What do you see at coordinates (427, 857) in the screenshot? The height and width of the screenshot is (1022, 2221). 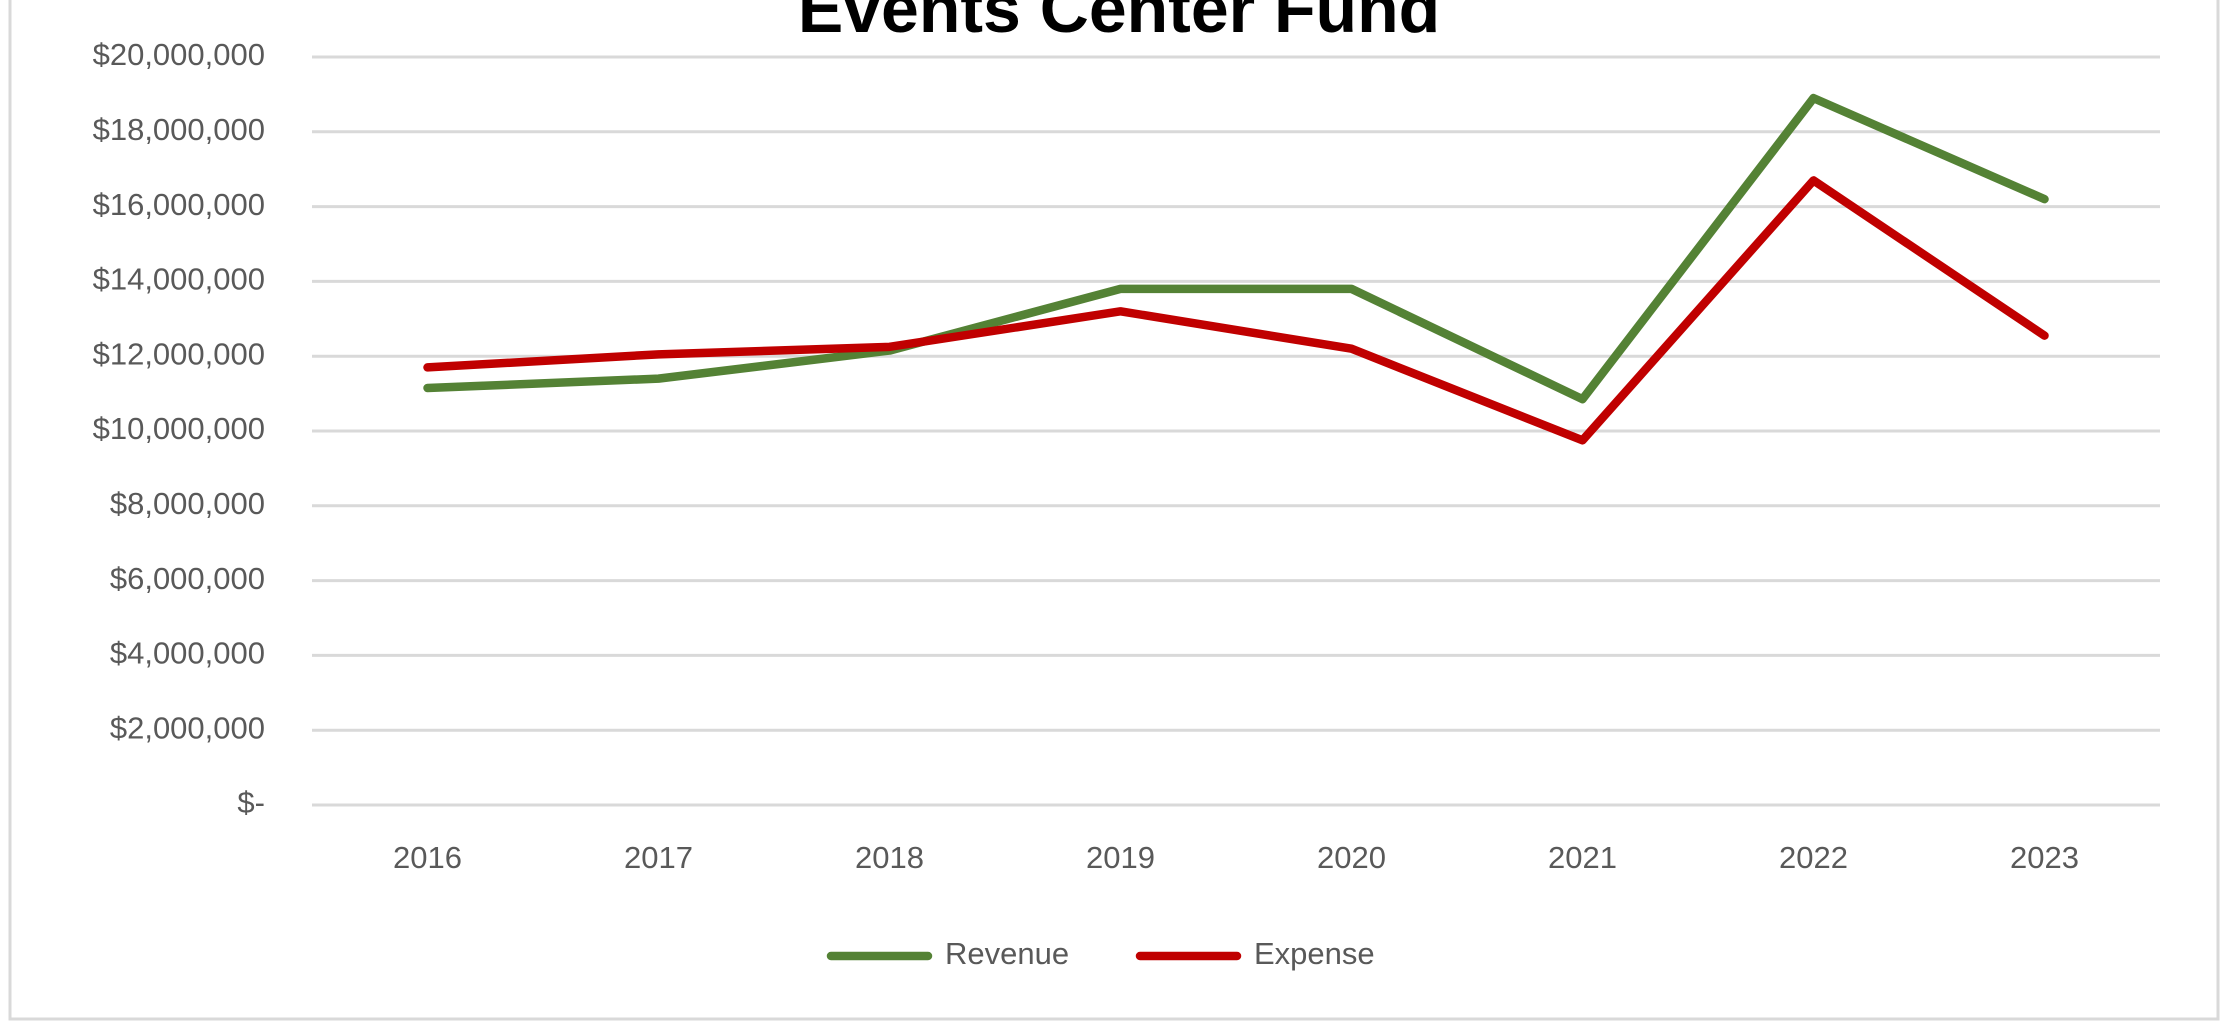 I see `x-tick-label: 2016` at bounding box center [427, 857].